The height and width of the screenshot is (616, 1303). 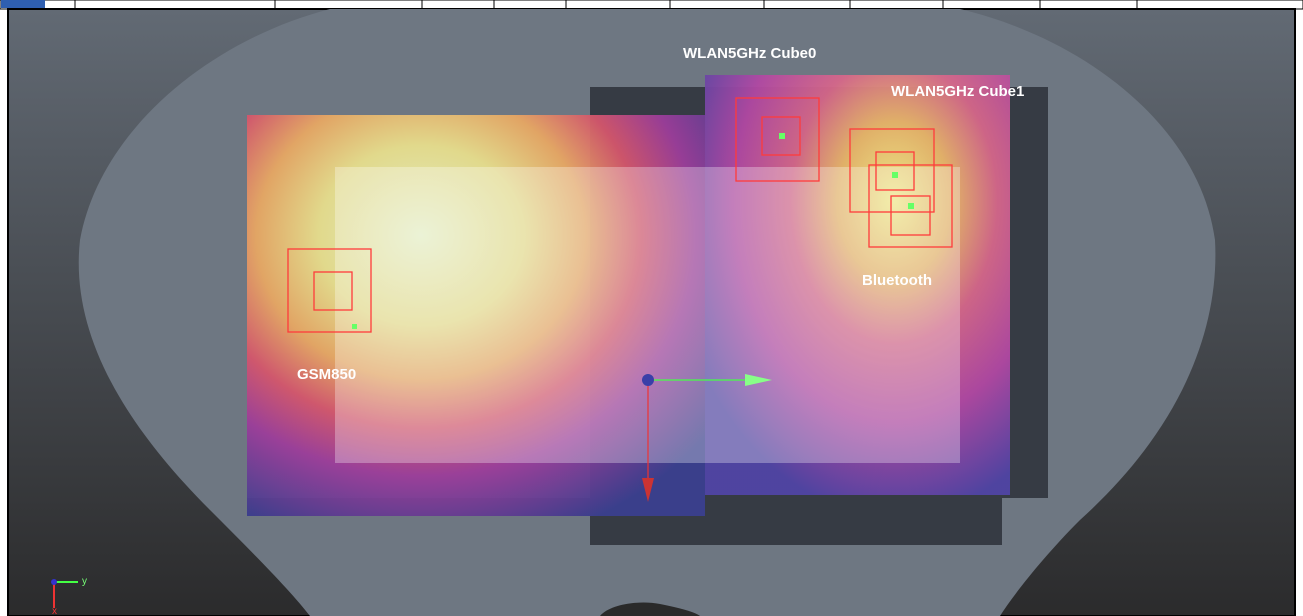 I want to click on toolbar-cell-active, so click(x=23, y=4).